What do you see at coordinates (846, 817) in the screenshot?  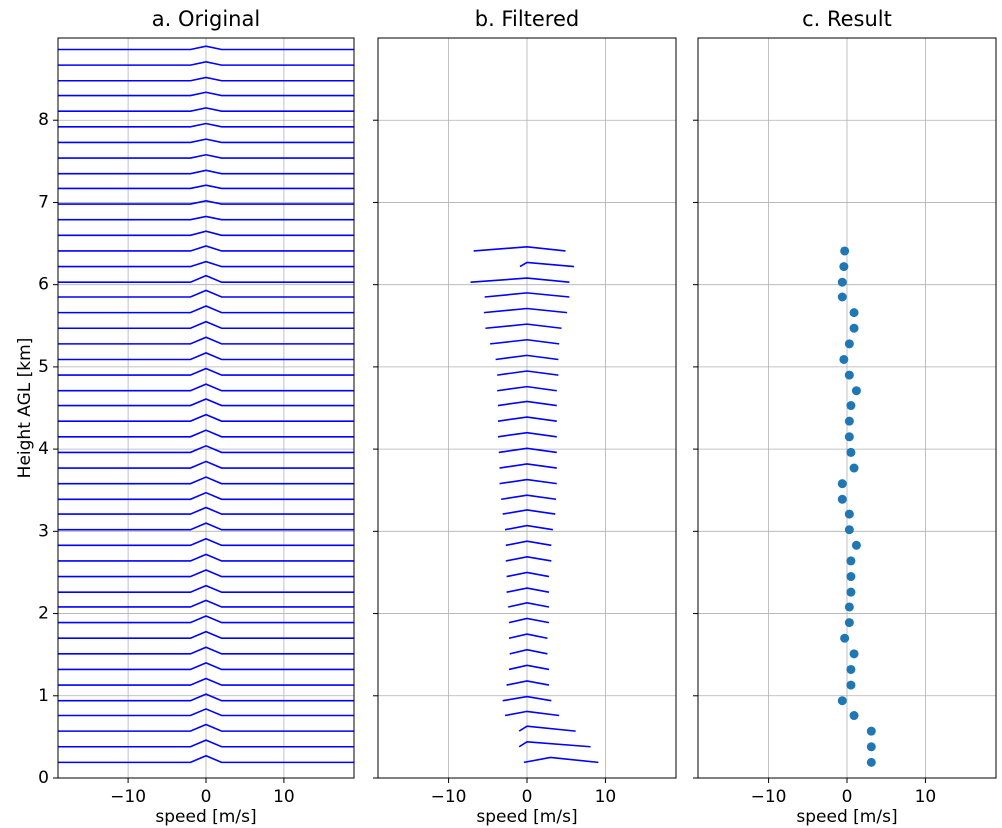 I see `x-axis-label: speed [m/s]` at bounding box center [846, 817].